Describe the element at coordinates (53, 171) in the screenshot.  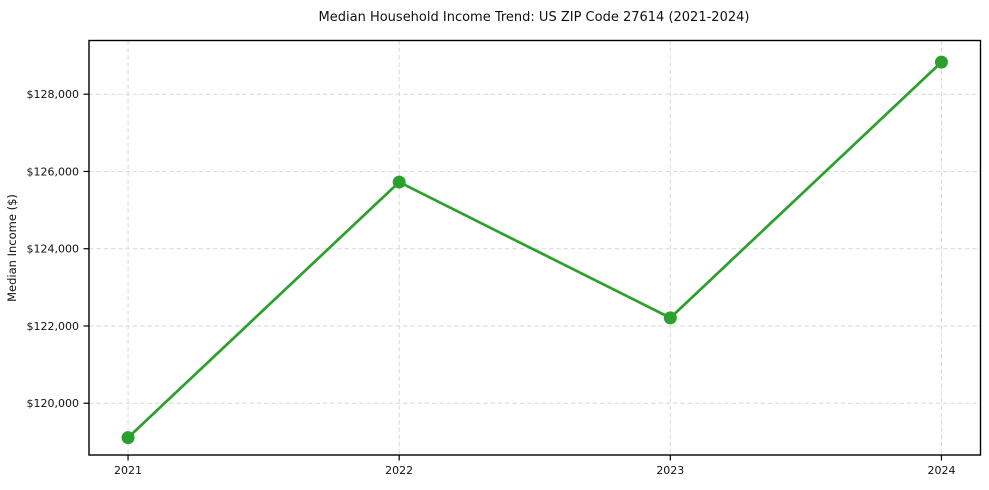
I see `y-tick-label: $126,000` at that location.